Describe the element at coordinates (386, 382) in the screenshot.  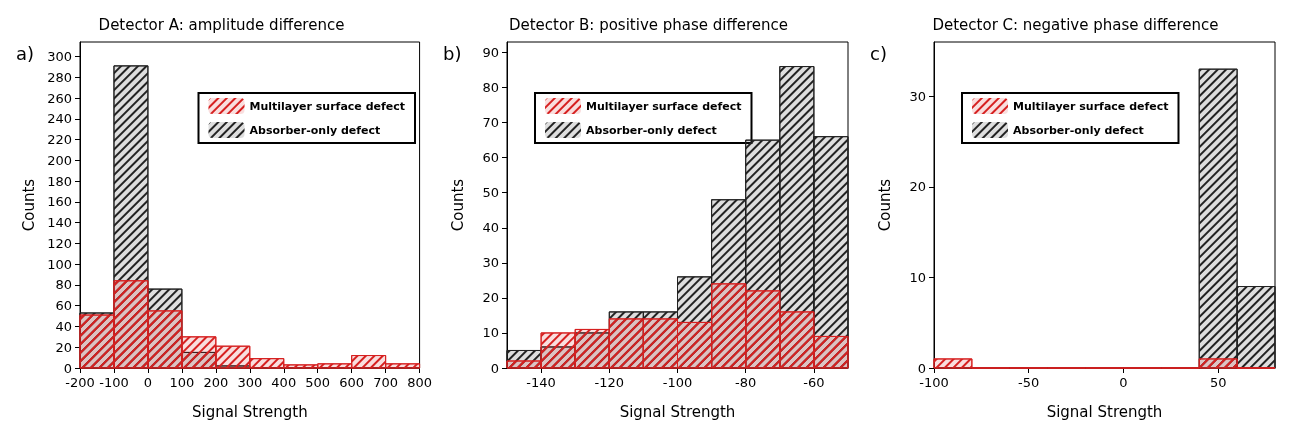
I see `x-tick-label: 700` at that location.